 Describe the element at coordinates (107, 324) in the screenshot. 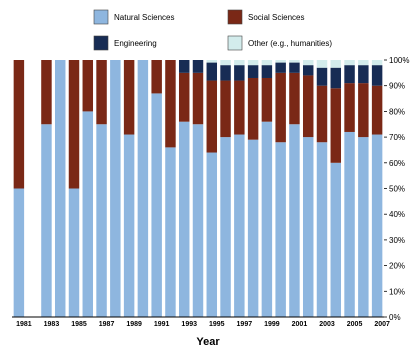

I see `x-tick-label: 1987` at that location.